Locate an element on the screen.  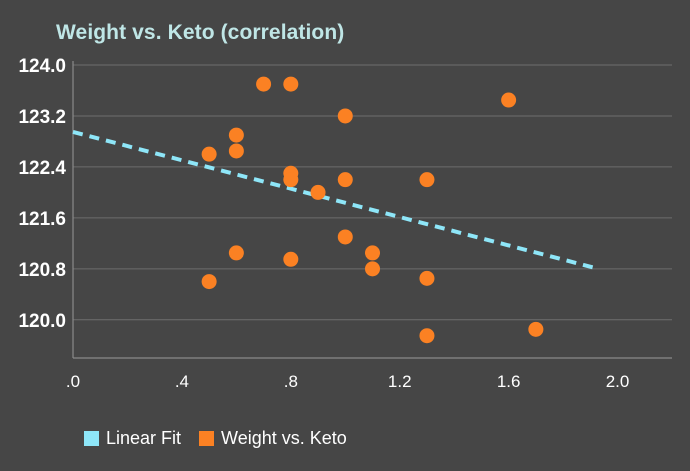
y-tick-label: 122.4 is located at coordinates (42, 168).